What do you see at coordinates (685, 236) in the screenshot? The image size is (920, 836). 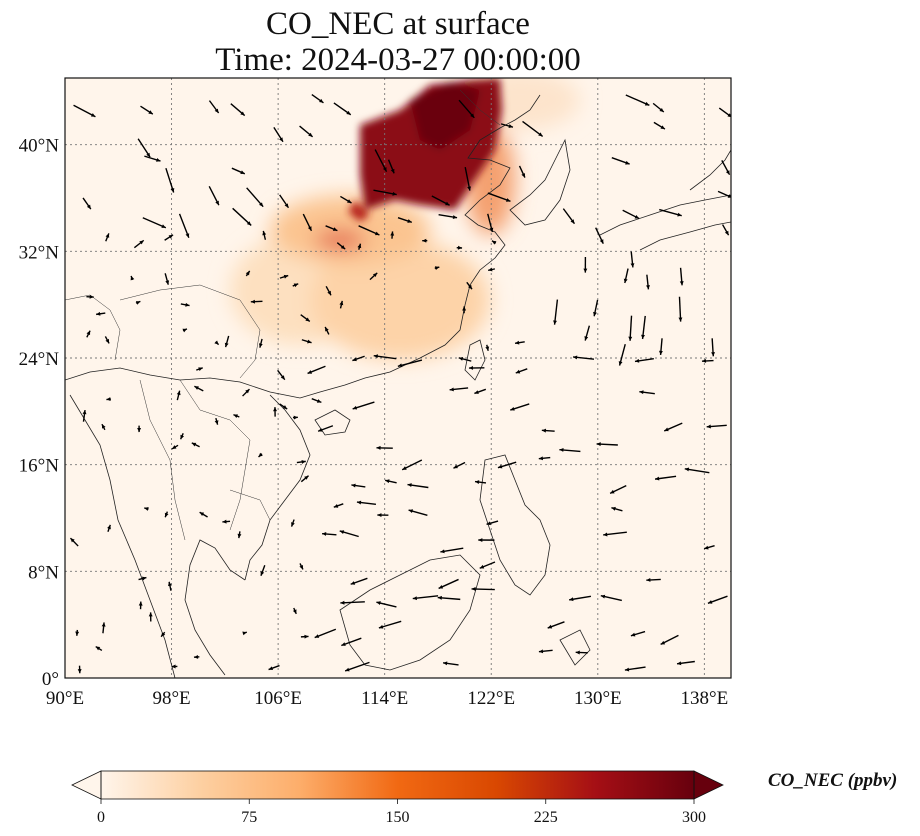 I see `japan-south-coast` at bounding box center [685, 236].